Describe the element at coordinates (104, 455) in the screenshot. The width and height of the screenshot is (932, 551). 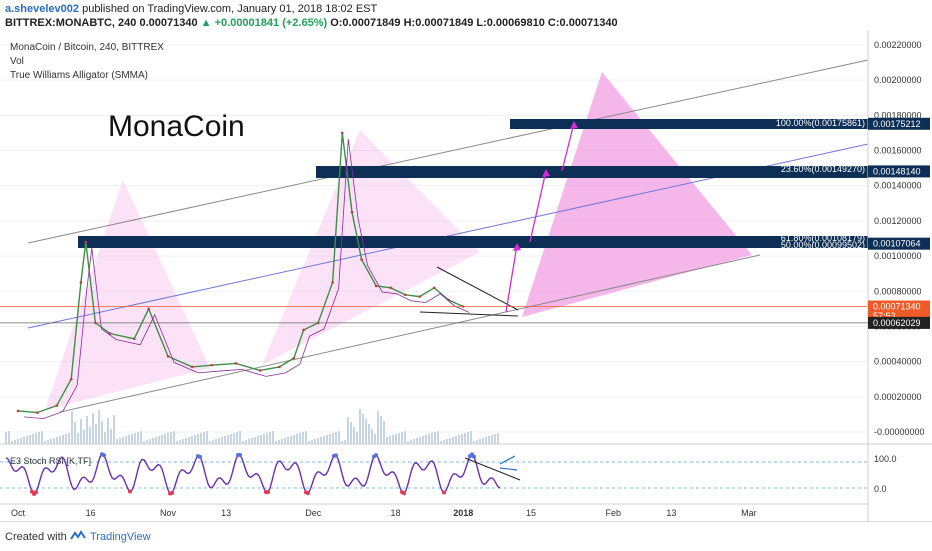
I see `stoch-high-dot` at that location.